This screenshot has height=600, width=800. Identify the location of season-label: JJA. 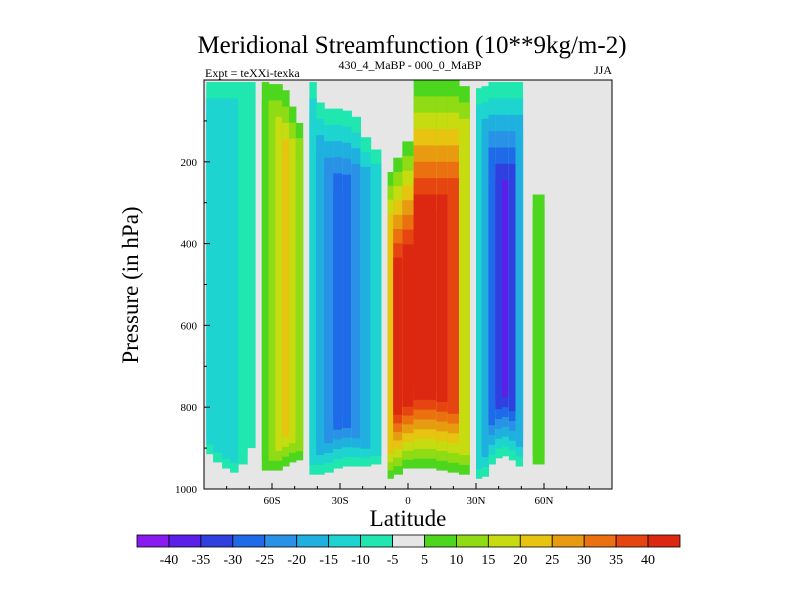
(603, 70).